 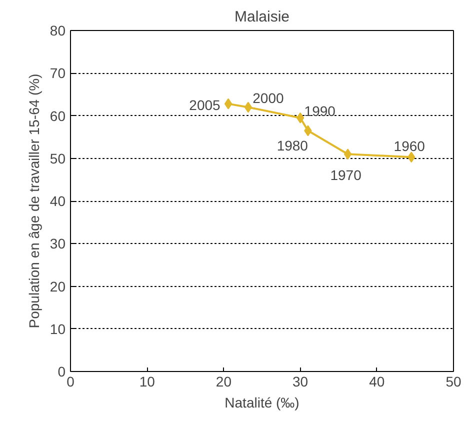 What do you see at coordinates (58, 30) in the screenshot?
I see `y-tick-label: 80` at bounding box center [58, 30].